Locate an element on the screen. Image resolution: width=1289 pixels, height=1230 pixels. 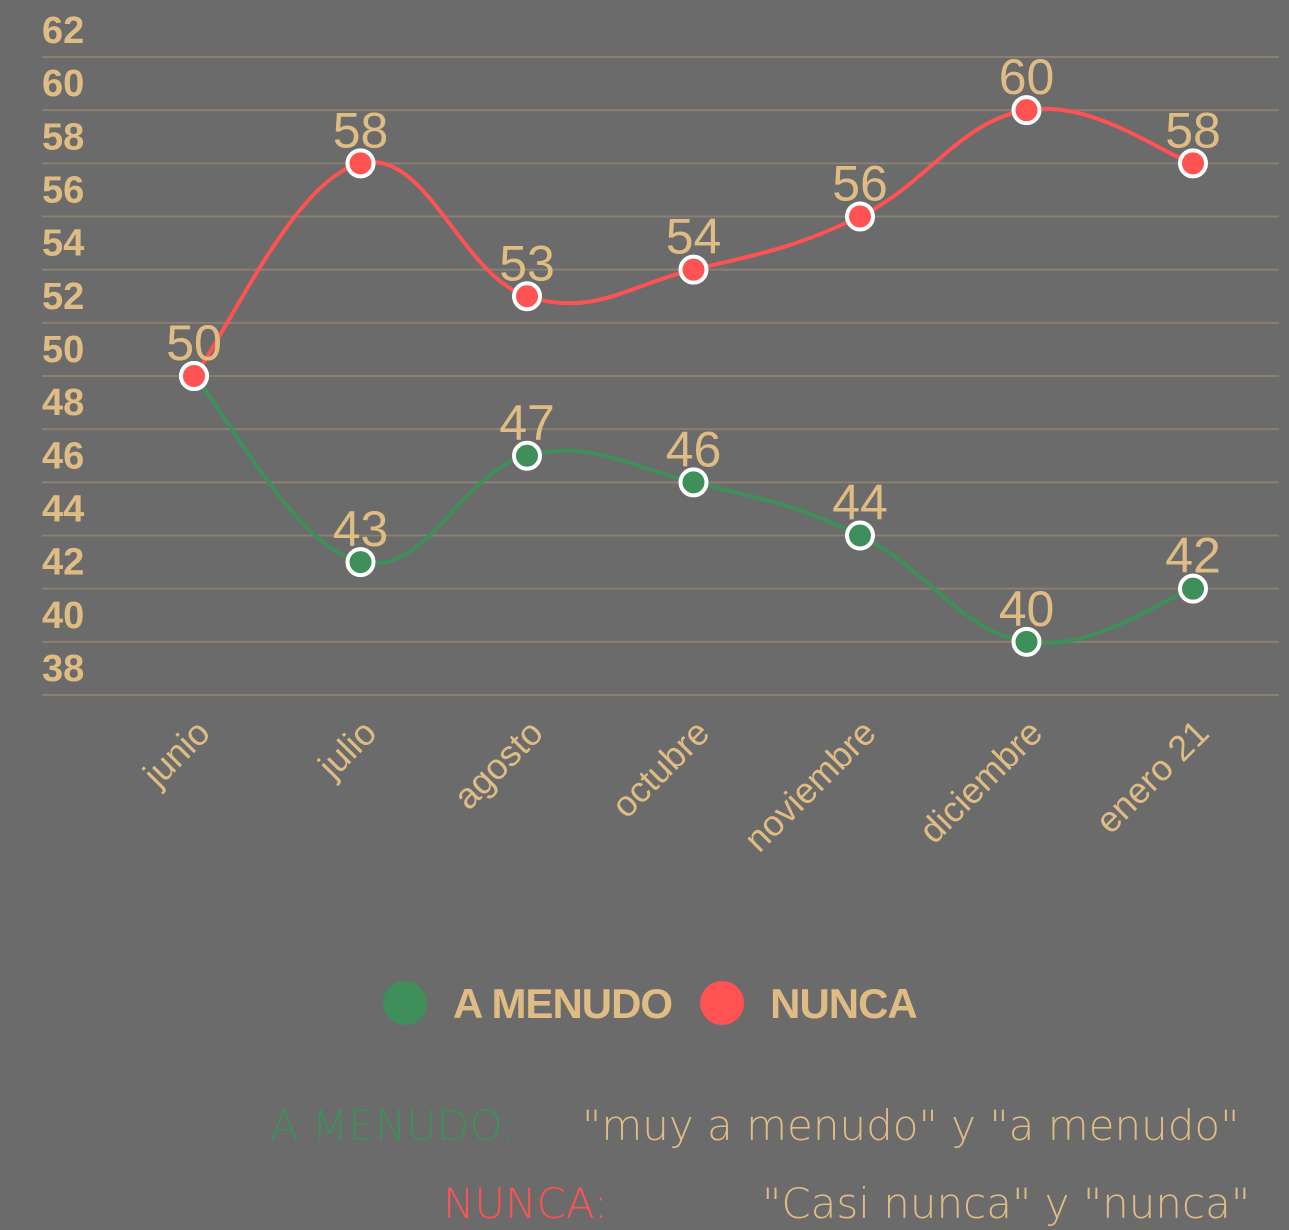
x-tick-label: julio is located at coordinates (346, 749).